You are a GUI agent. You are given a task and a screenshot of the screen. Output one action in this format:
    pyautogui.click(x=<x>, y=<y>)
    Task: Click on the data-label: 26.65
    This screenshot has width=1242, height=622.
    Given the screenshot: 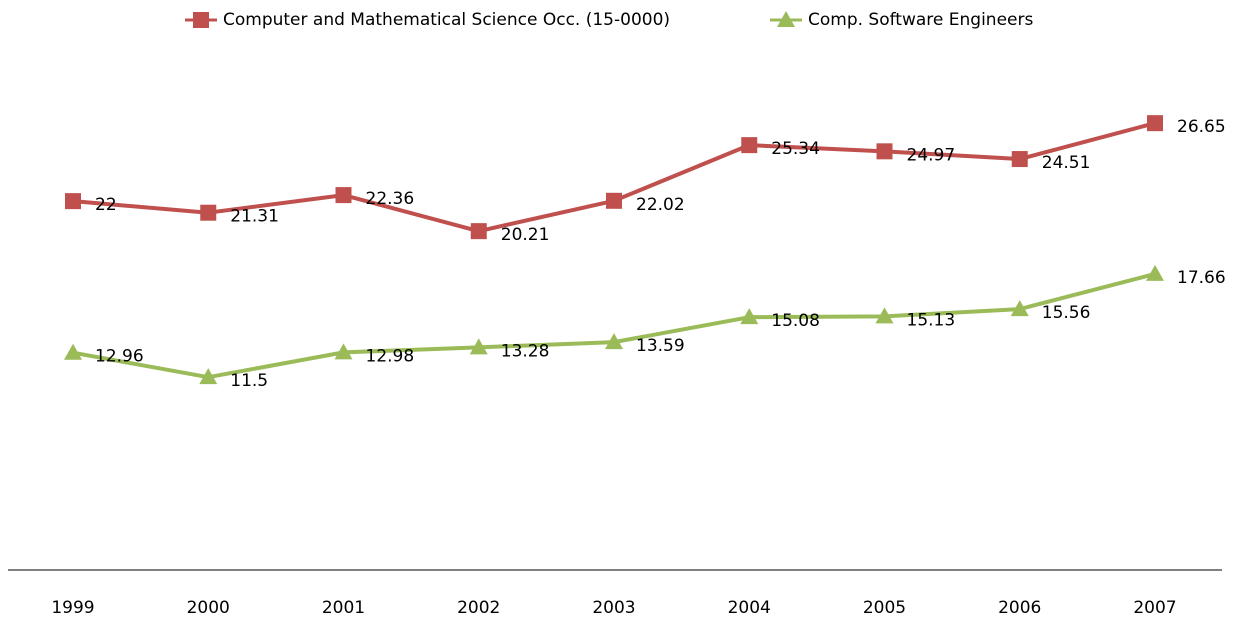 What is the action you would take?
    pyautogui.click(x=1201, y=127)
    